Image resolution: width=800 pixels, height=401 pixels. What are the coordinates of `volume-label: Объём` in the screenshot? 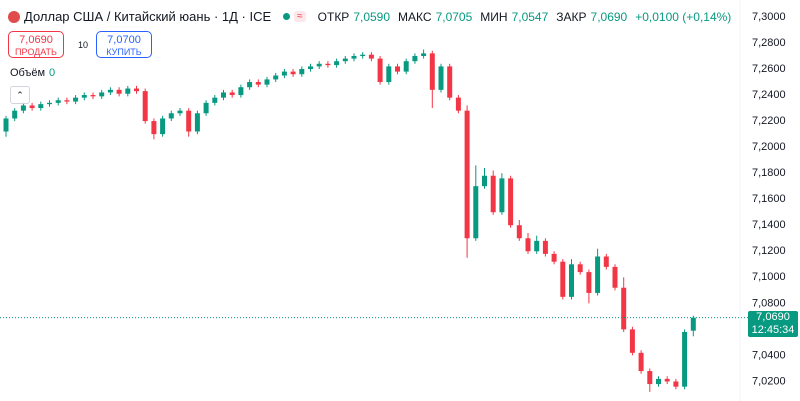 It's located at (28, 73).